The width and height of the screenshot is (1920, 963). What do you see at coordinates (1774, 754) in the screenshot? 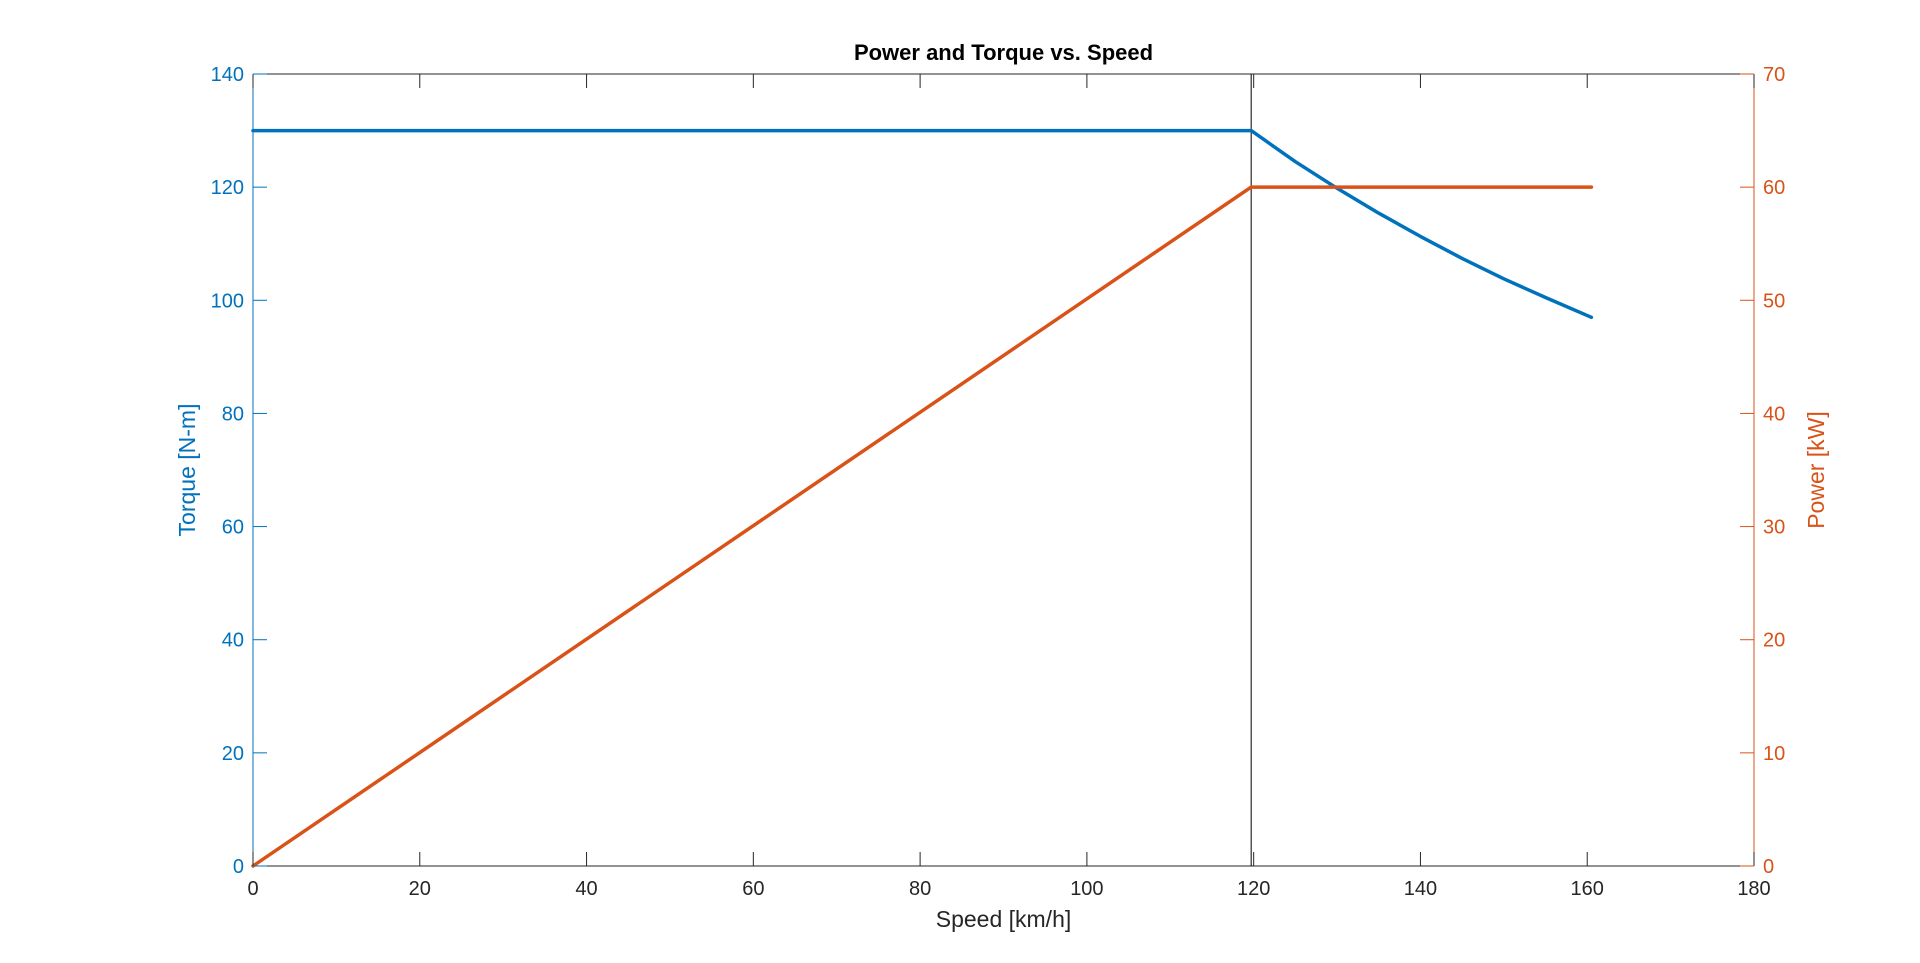
I see `right-tick-label-1: 10` at bounding box center [1774, 754].